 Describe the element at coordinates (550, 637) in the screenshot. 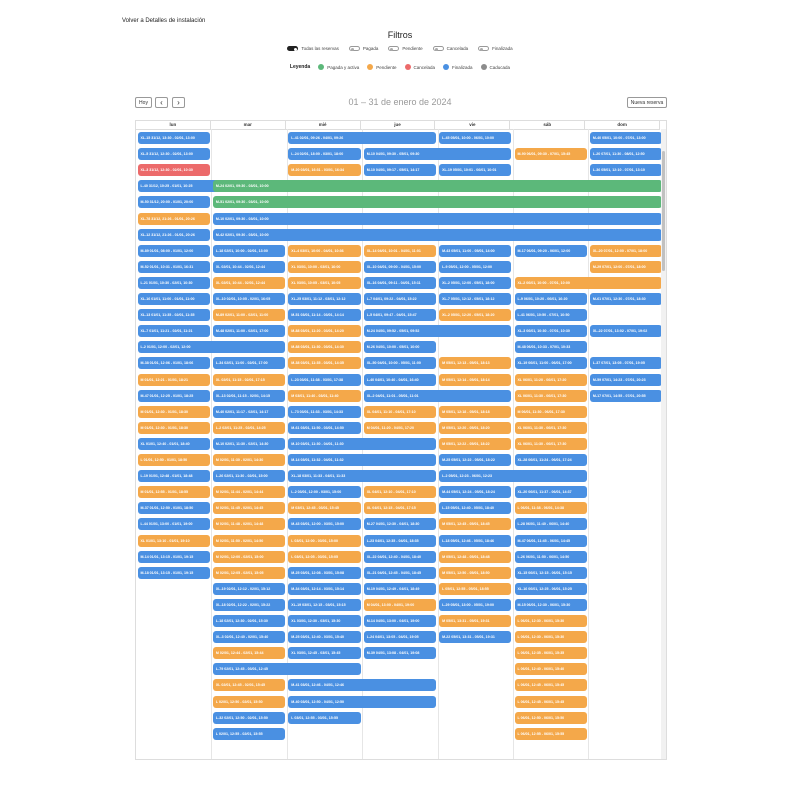

I see `booking-event: L 06/01, 12:30 - 06/01, 15:30` at that location.